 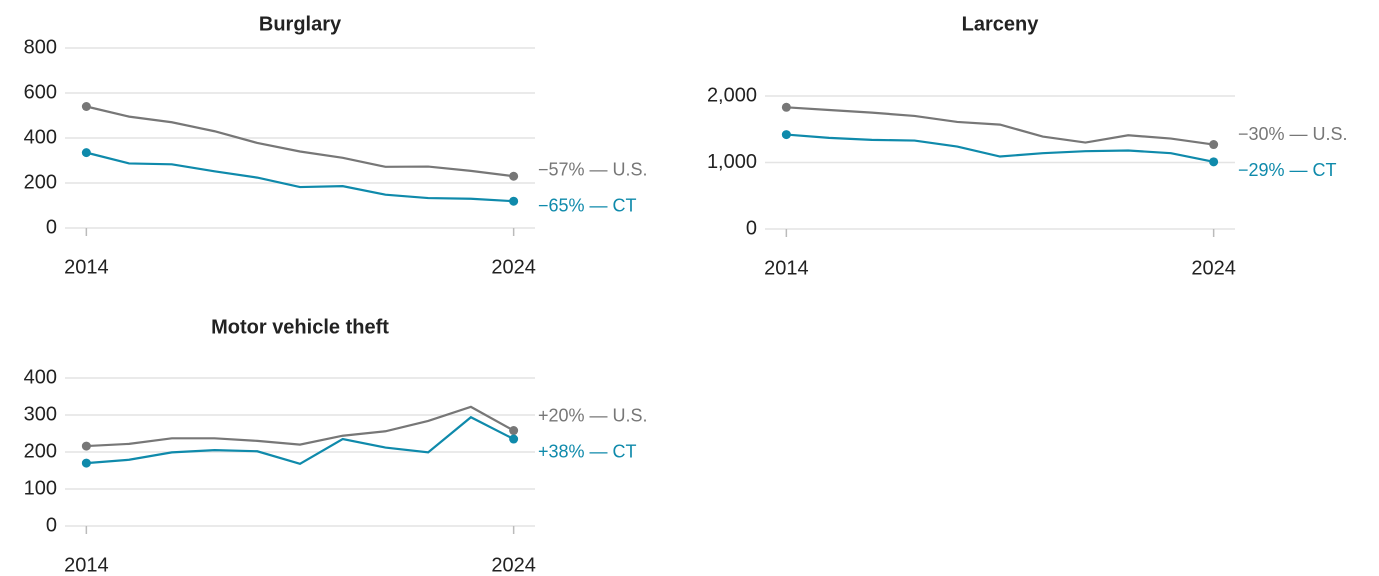 What do you see at coordinates (40, 414) in the screenshot?
I see `y-tick-label: 300` at bounding box center [40, 414].